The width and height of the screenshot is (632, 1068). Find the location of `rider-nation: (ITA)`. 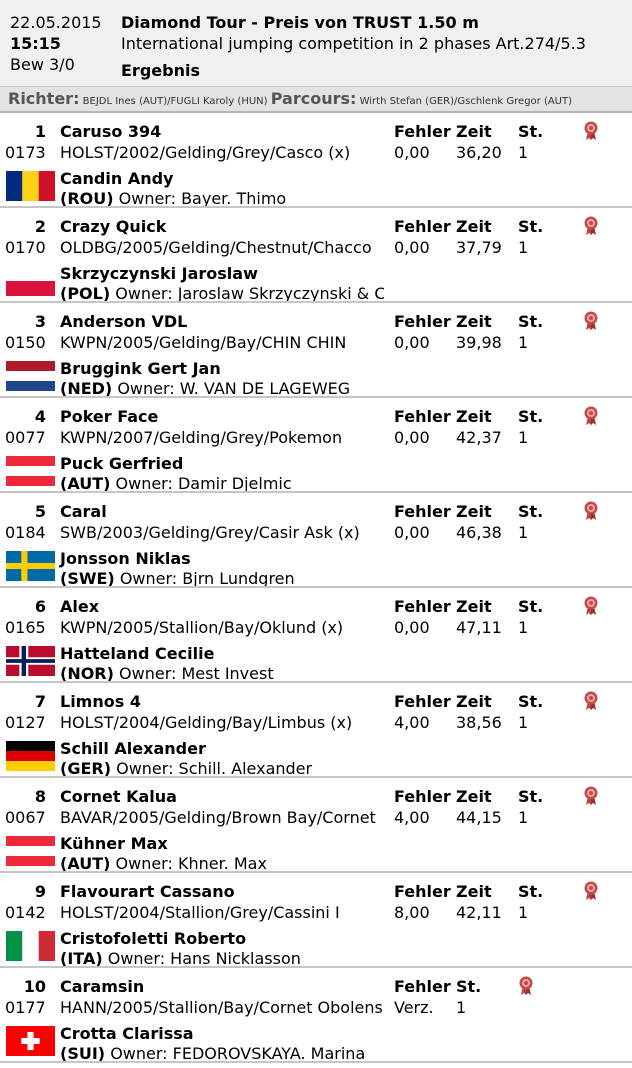

rider-nation: (ITA) is located at coordinates (81, 958).